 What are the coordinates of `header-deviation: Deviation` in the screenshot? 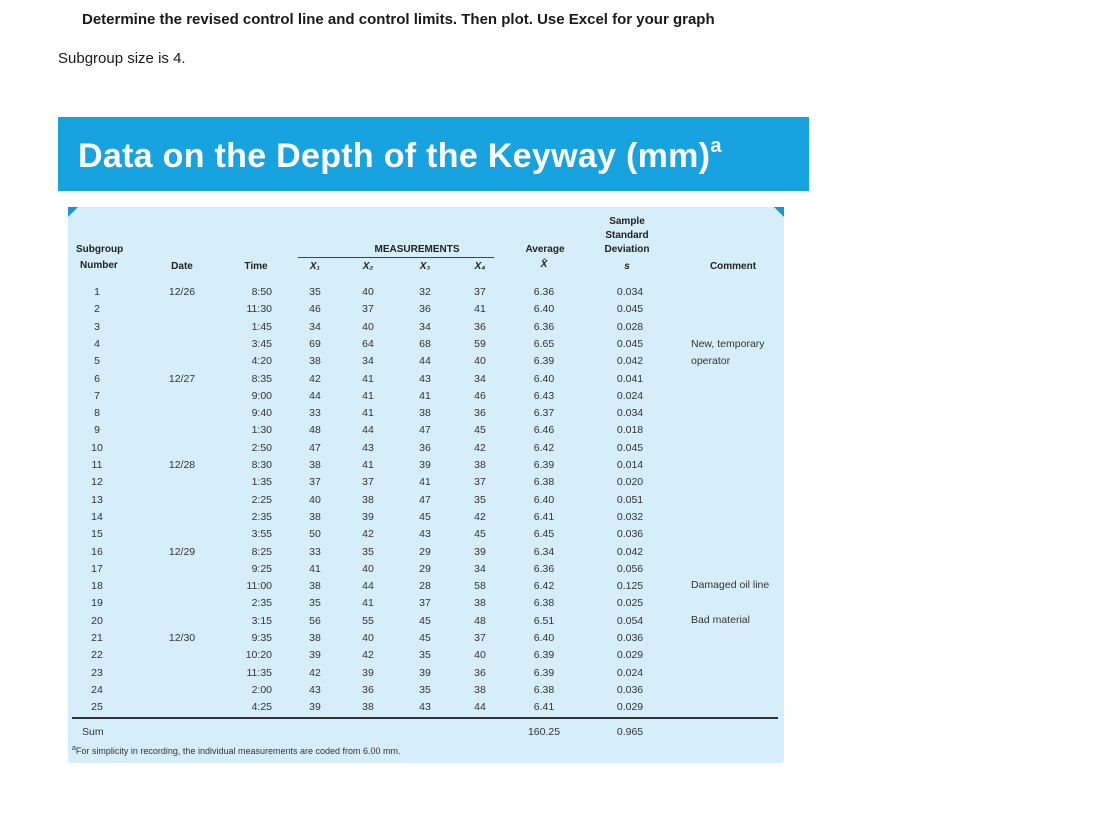 It's located at (627, 249).